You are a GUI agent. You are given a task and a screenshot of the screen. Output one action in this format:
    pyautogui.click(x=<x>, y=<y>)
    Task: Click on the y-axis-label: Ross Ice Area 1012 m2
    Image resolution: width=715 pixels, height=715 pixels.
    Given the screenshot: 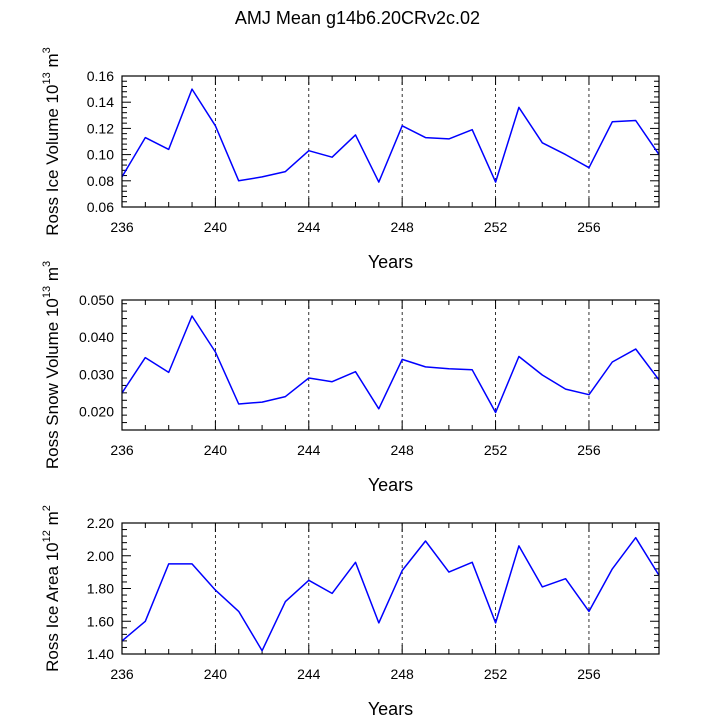 What is the action you would take?
    pyautogui.click(x=51, y=588)
    